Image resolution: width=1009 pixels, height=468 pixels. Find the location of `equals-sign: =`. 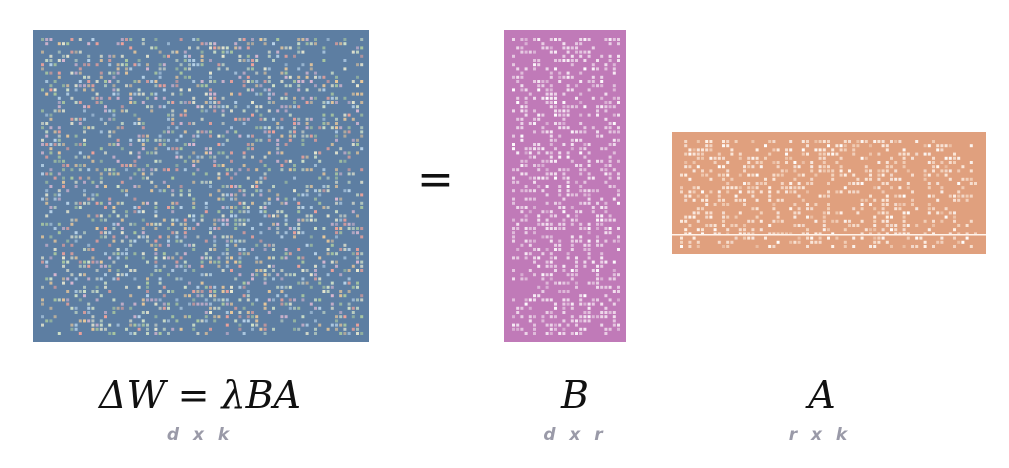

equals-sign: = is located at coordinates (435, 179).